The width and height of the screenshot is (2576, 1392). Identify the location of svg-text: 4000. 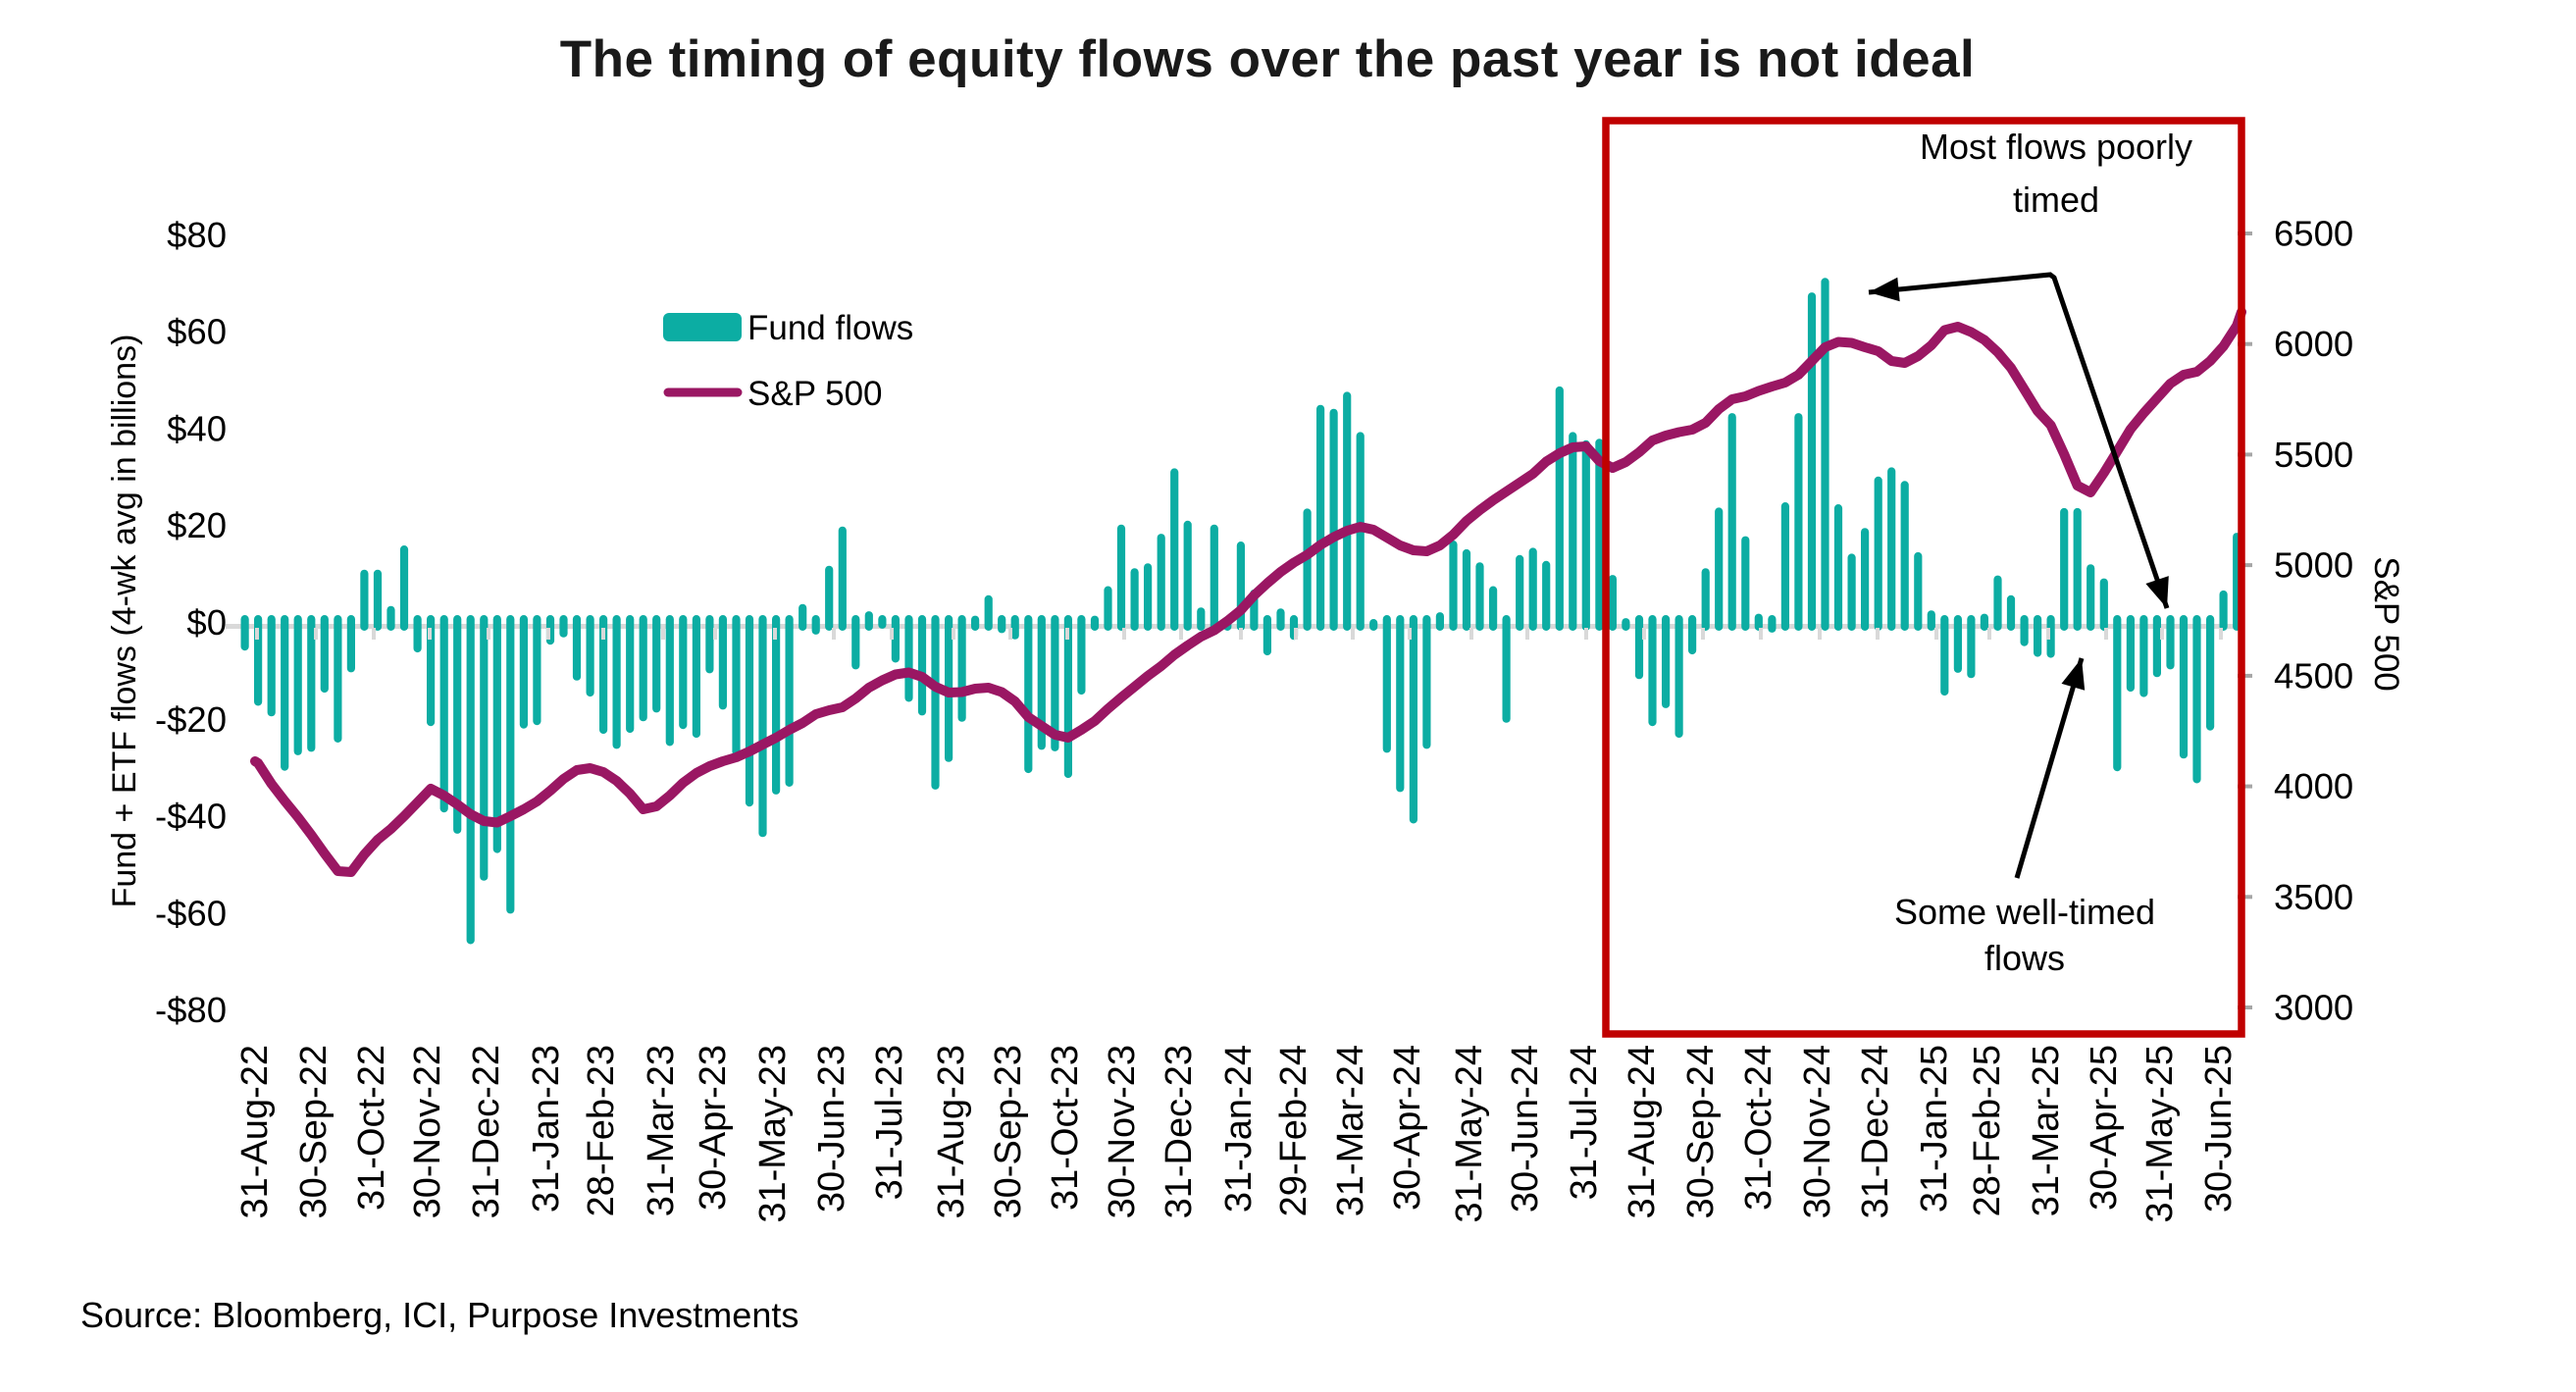
(2313, 786).